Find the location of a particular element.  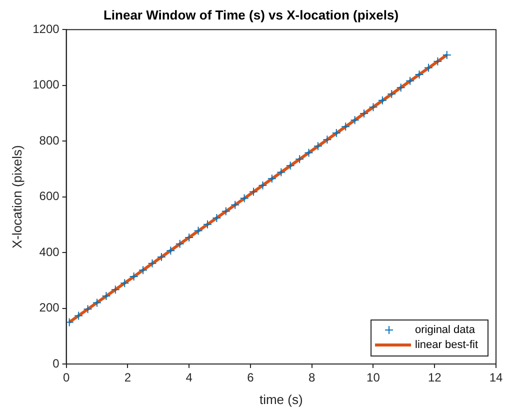

x-tick-label: 10 is located at coordinates (373, 377).